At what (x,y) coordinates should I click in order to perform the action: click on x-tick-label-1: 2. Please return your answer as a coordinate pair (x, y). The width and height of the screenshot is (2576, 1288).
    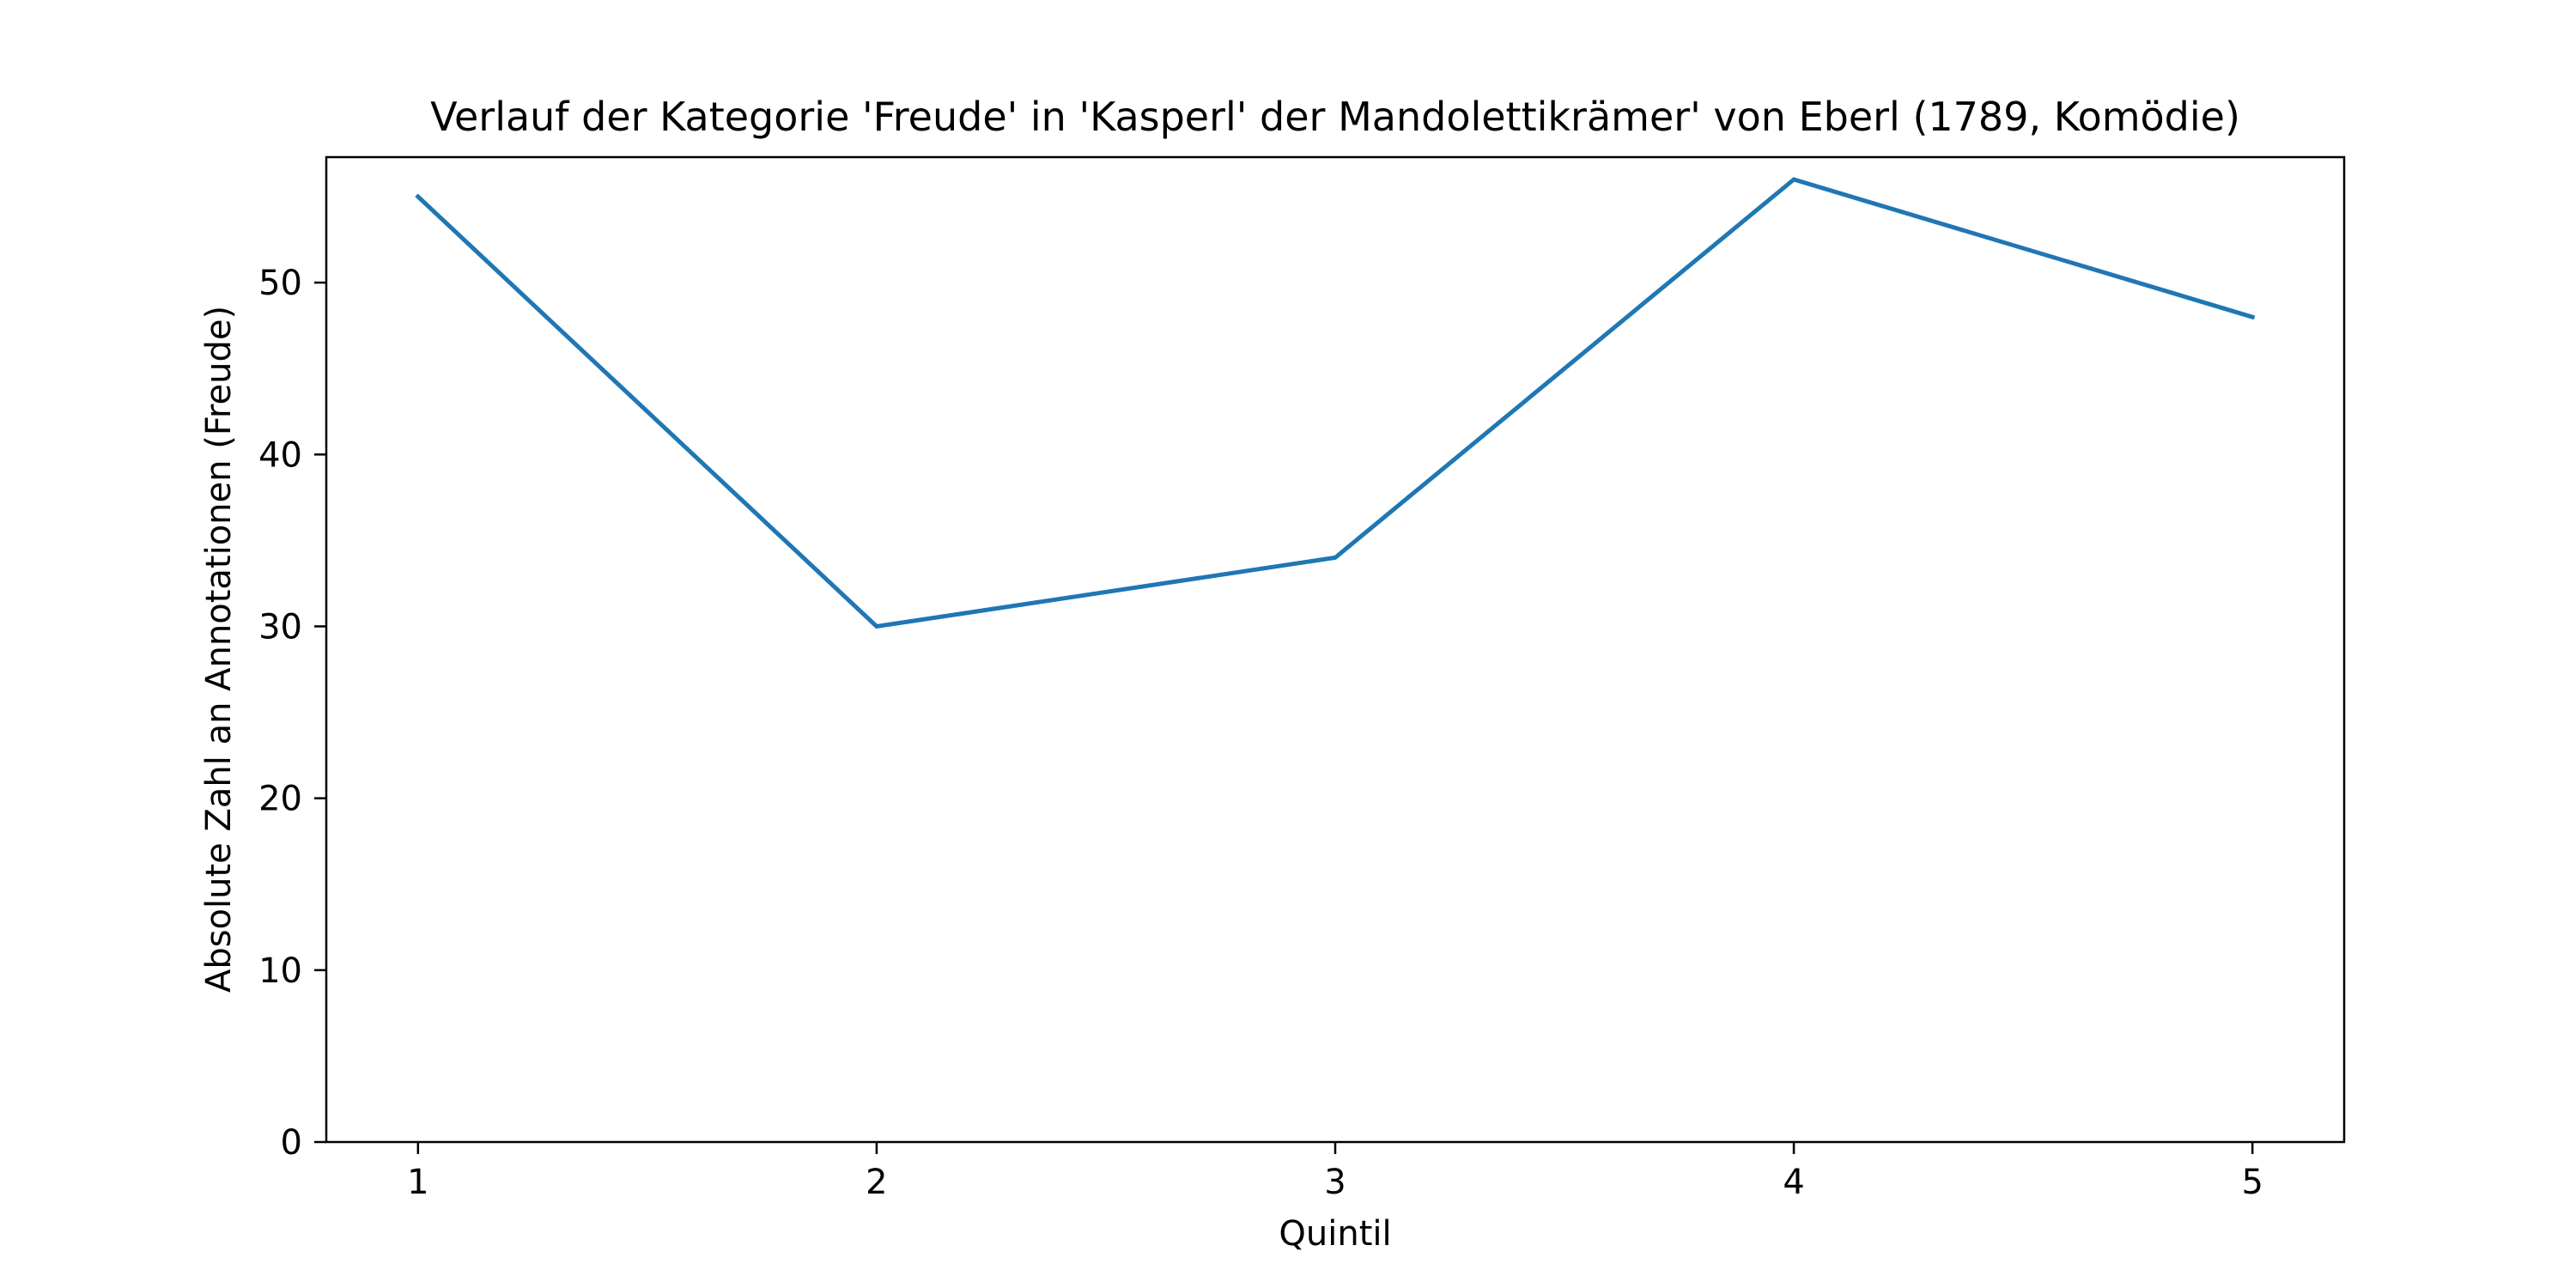
    Looking at the image, I should click on (876, 1182).